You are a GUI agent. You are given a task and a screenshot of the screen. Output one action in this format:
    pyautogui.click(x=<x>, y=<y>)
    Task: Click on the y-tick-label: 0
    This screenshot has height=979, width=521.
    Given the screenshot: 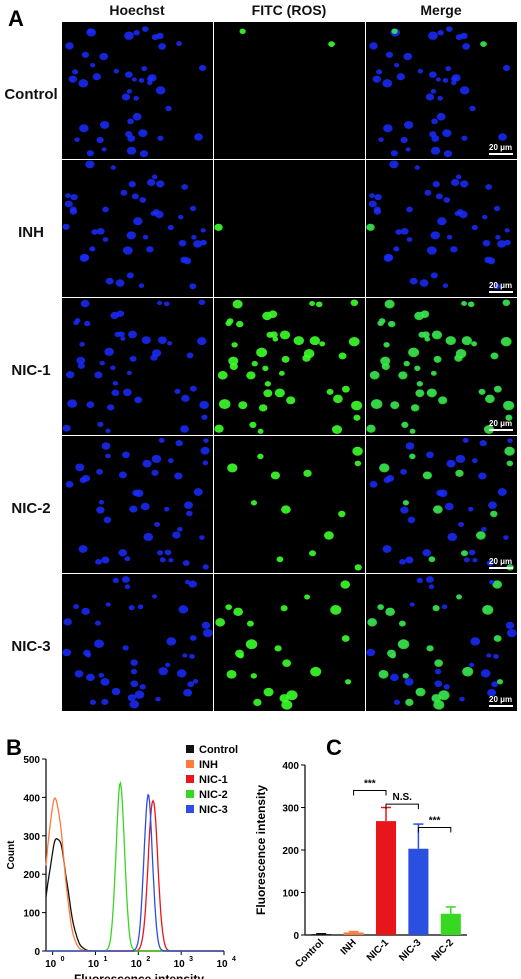 What is the action you would take?
    pyautogui.click(x=296, y=936)
    